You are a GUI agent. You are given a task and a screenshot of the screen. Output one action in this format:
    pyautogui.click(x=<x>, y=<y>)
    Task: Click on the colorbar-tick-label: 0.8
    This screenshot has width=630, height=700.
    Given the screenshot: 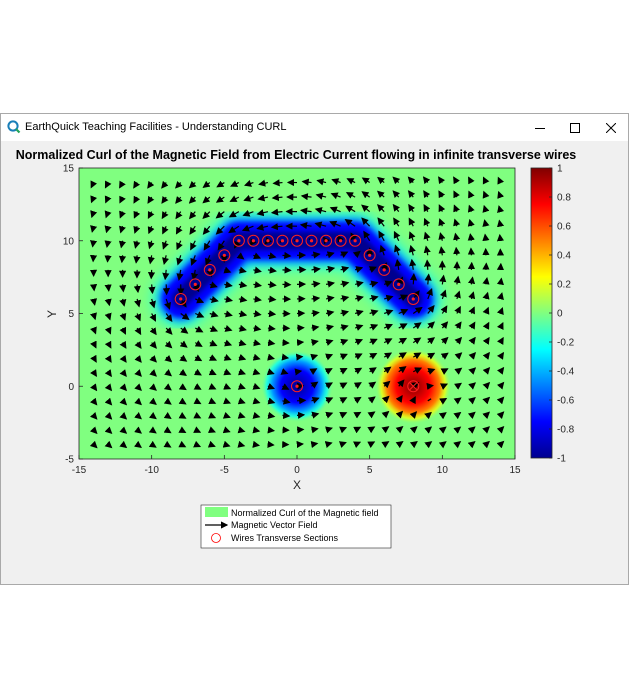 What is the action you would take?
    pyautogui.click(x=564, y=198)
    